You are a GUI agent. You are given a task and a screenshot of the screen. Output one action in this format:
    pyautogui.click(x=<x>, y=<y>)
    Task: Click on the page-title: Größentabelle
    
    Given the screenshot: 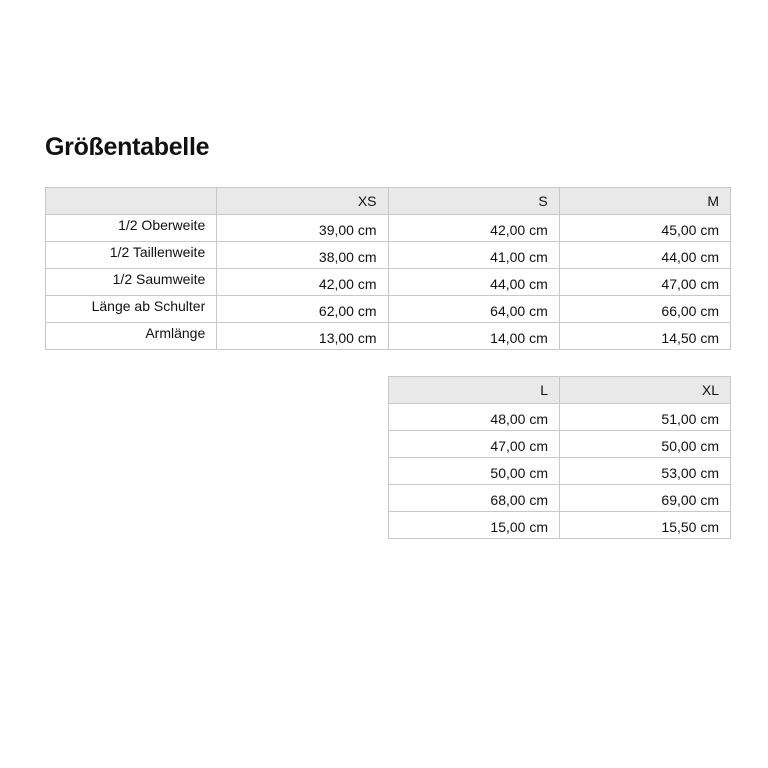 What is the action you would take?
    pyautogui.click(x=127, y=147)
    